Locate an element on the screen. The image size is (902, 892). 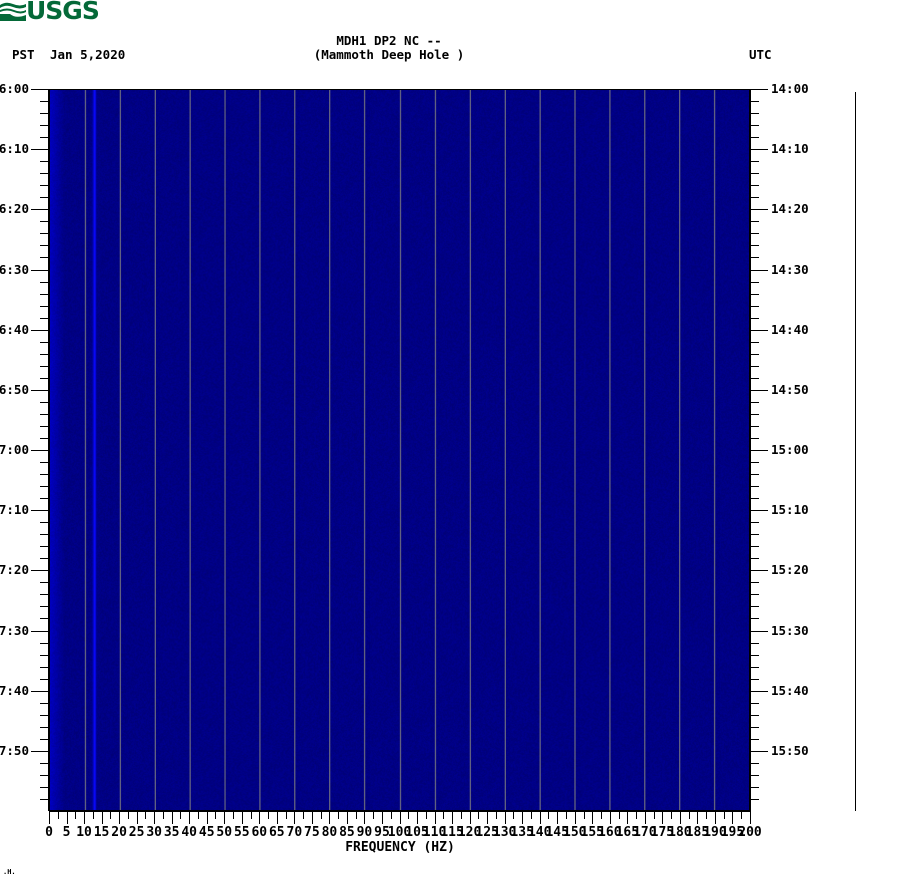
frequency-tick-label: 50 is located at coordinates (224, 832).